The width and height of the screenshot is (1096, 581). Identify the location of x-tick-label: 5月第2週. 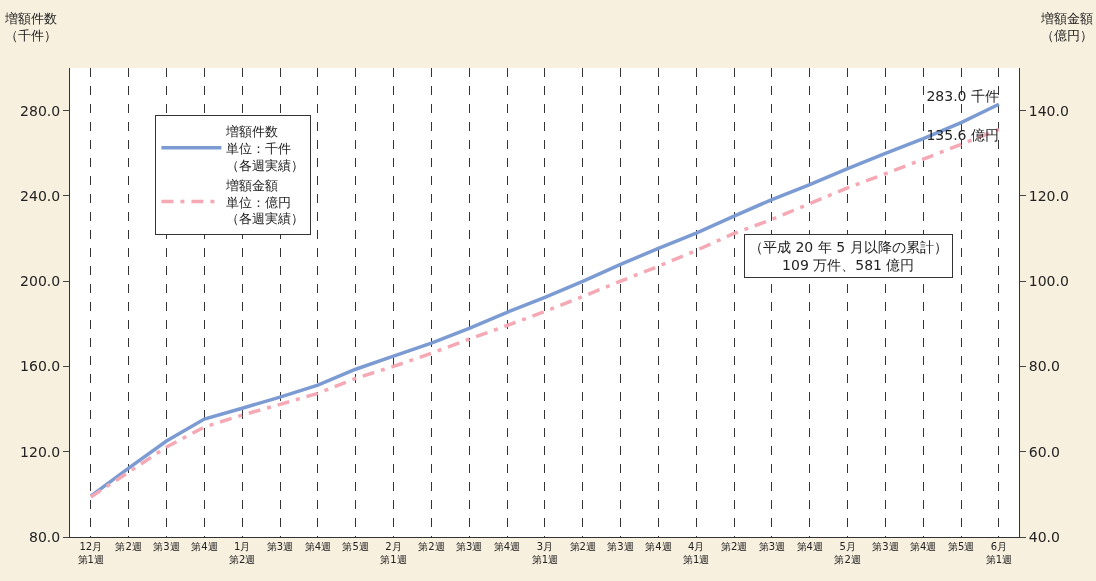
(847, 553).